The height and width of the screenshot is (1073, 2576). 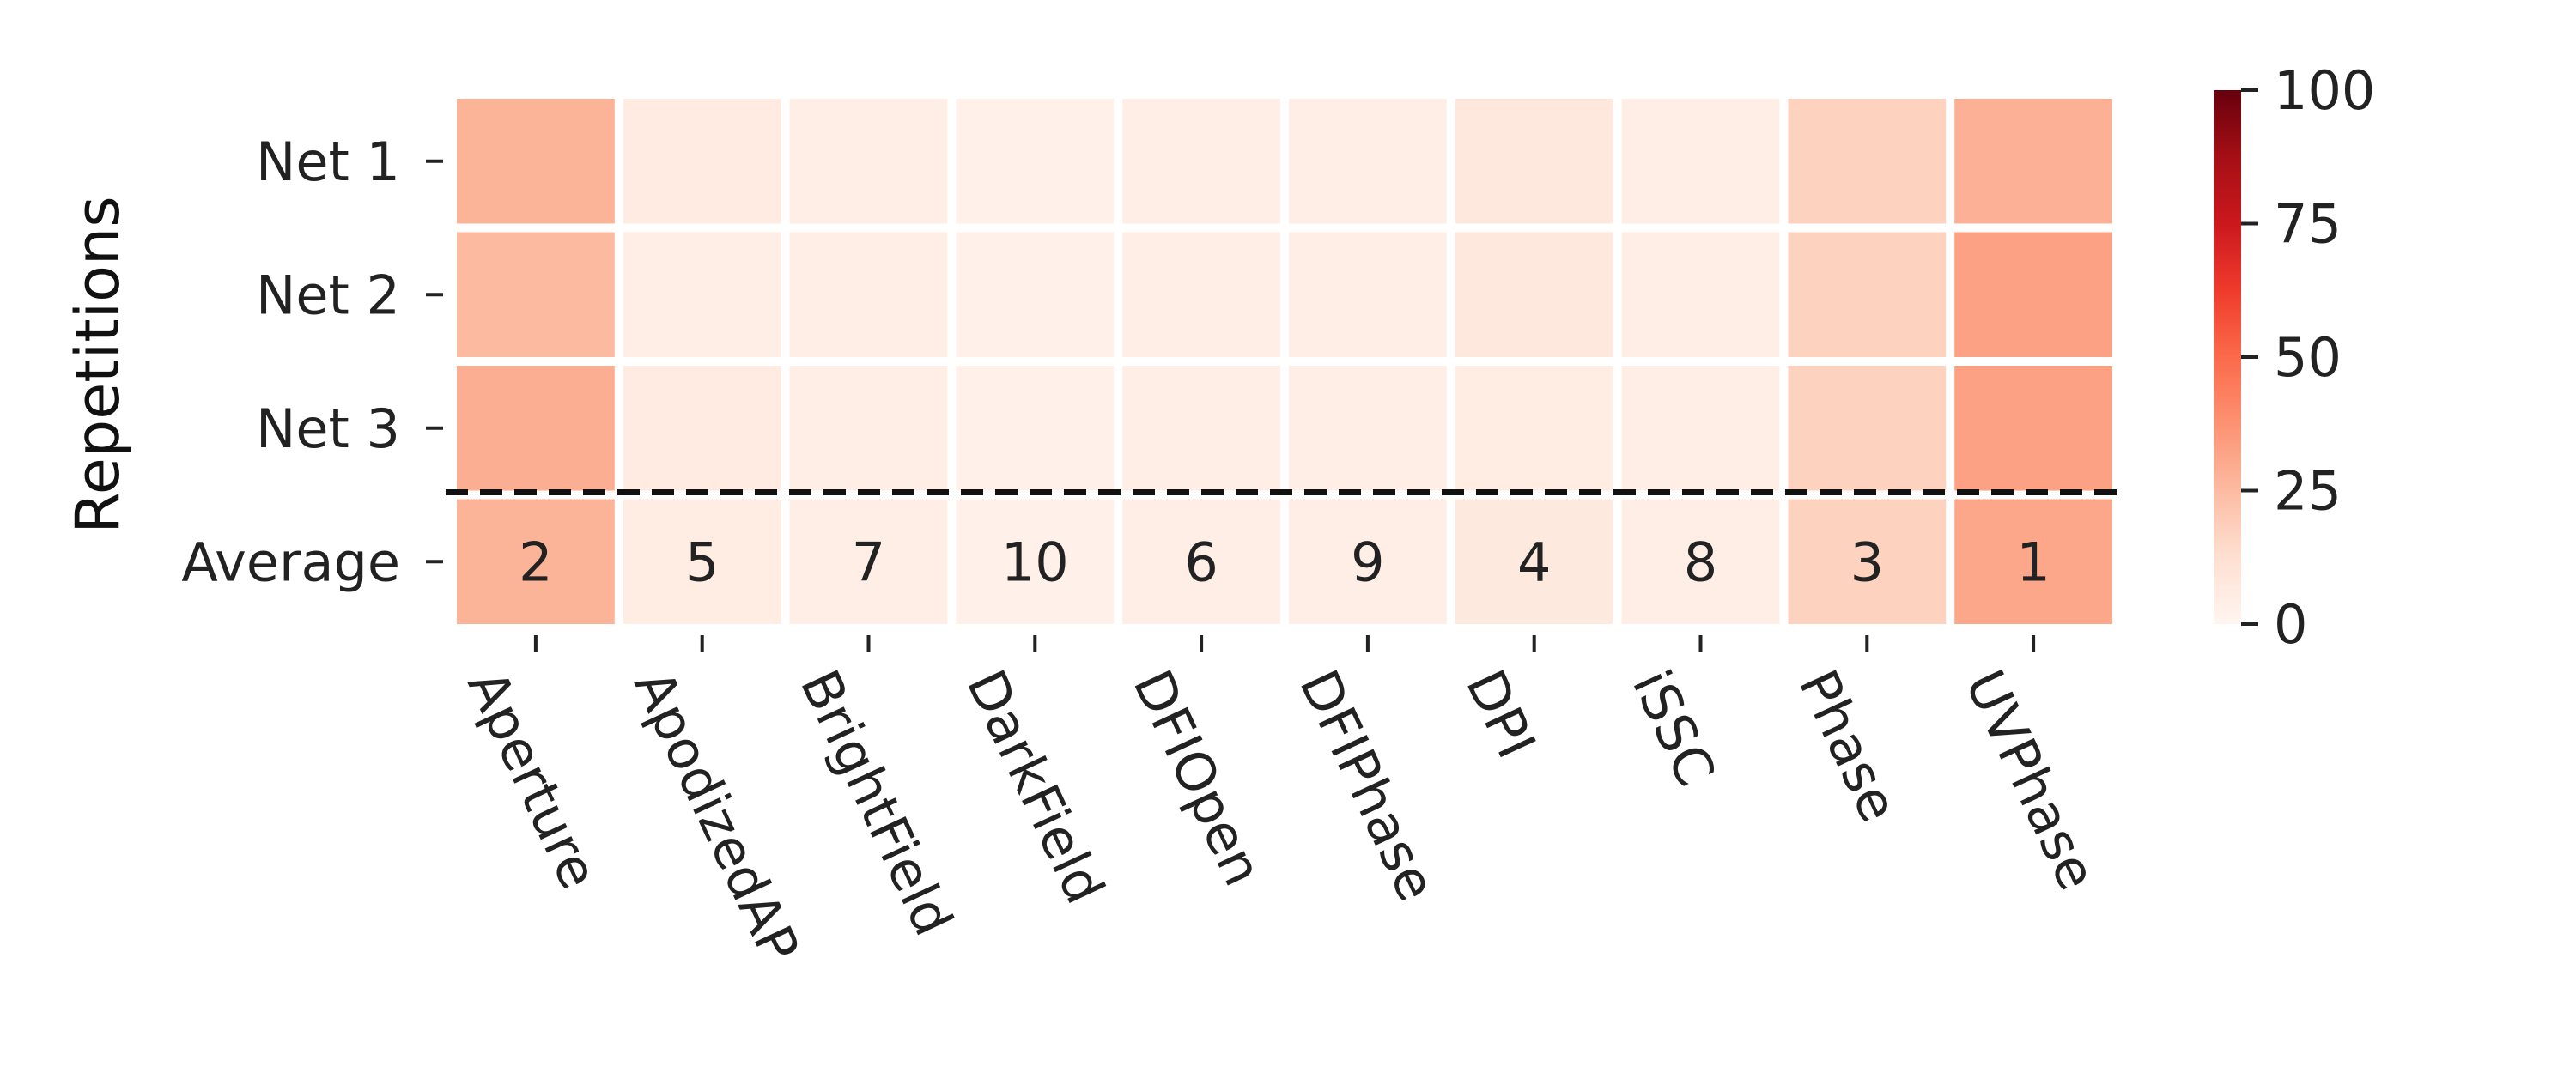 I want to click on y-axis-title: Repetitions, so click(x=98, y=365).